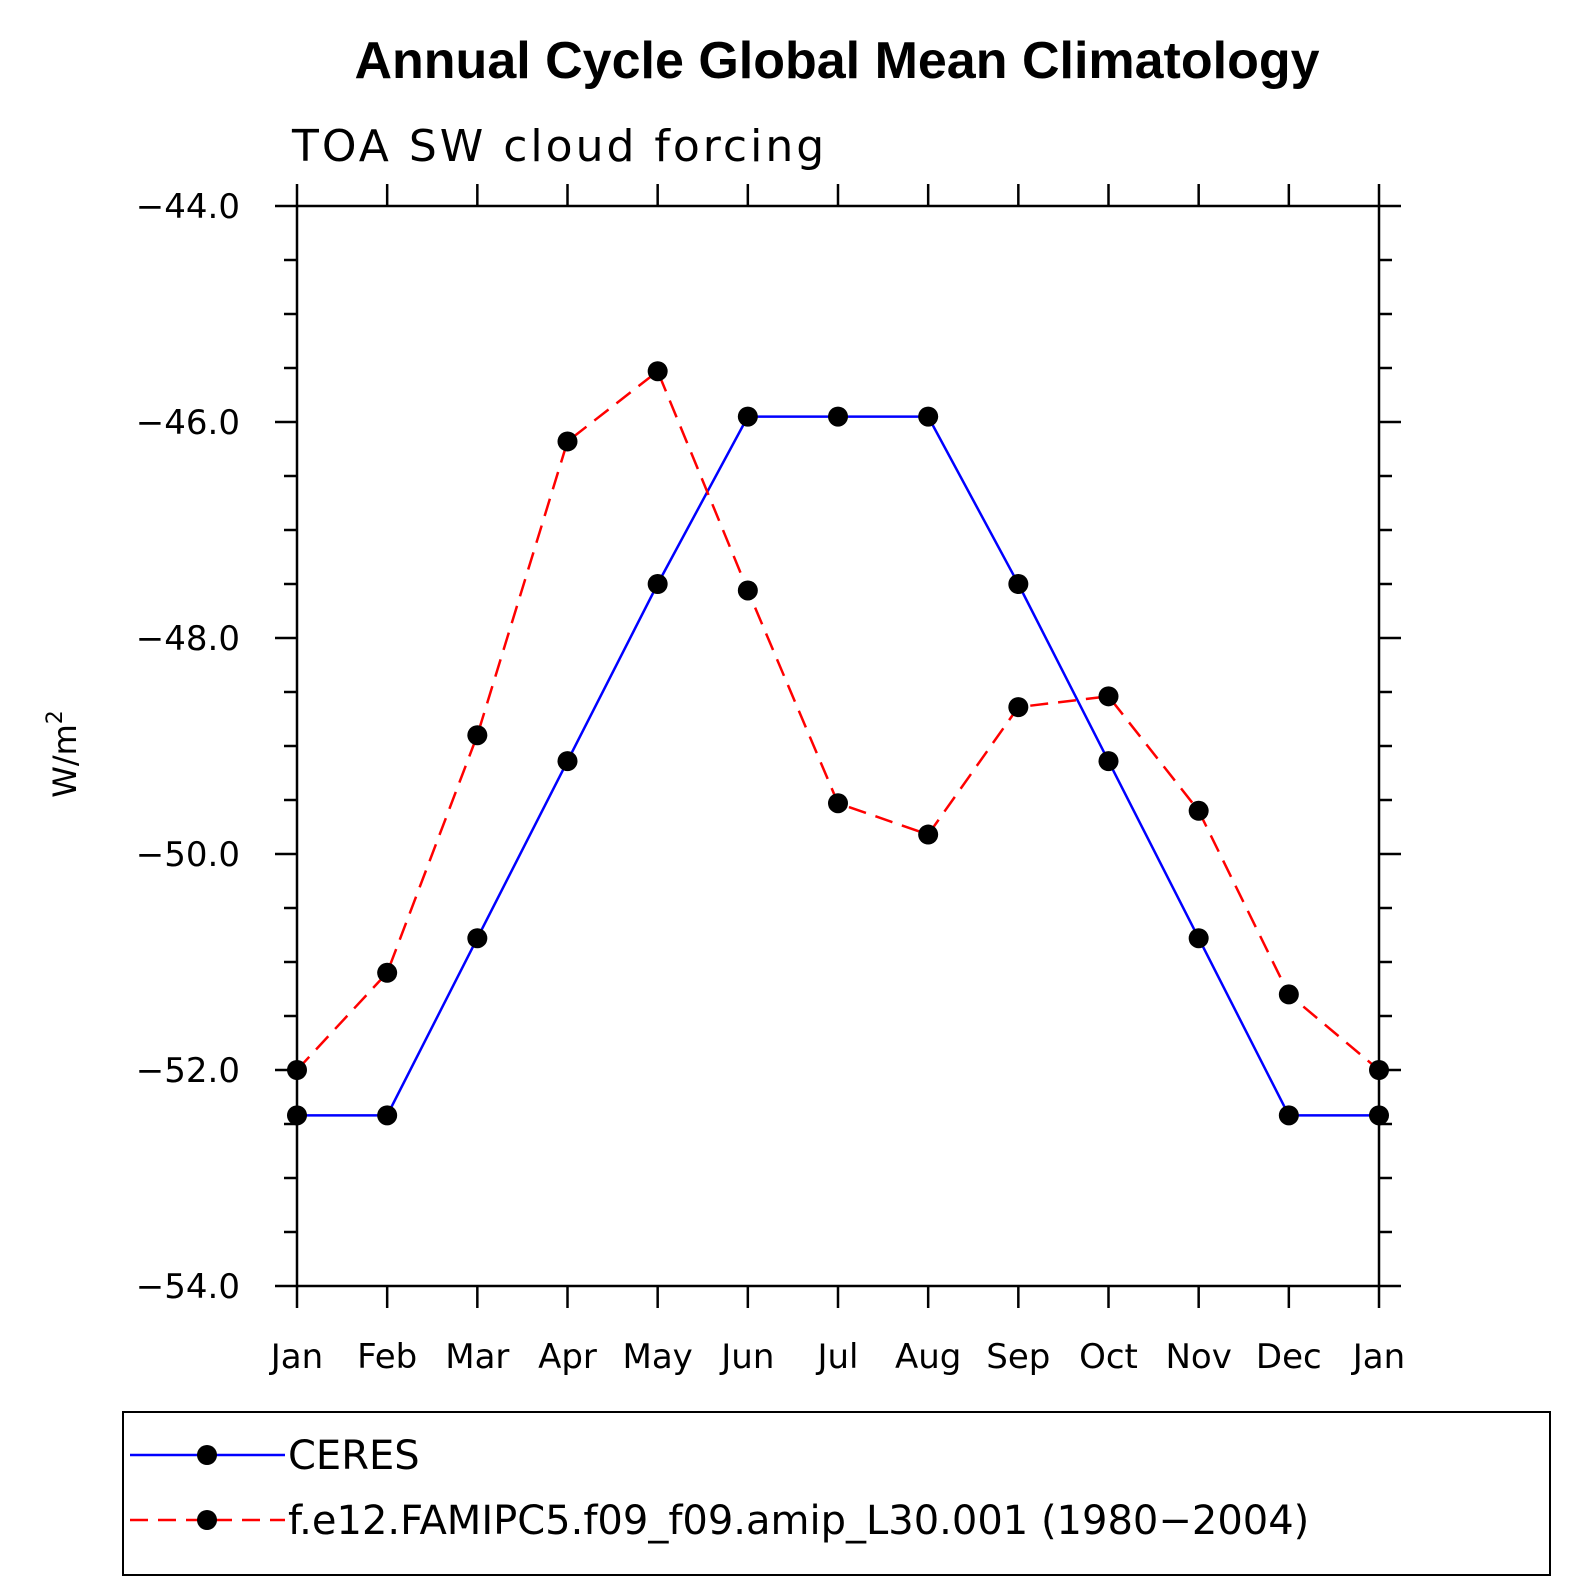 The image size is (1586, 1586). Describe the element at coordinates (188, 207) in the screenshot. I see `y-tick-label: −44.0` at that location.